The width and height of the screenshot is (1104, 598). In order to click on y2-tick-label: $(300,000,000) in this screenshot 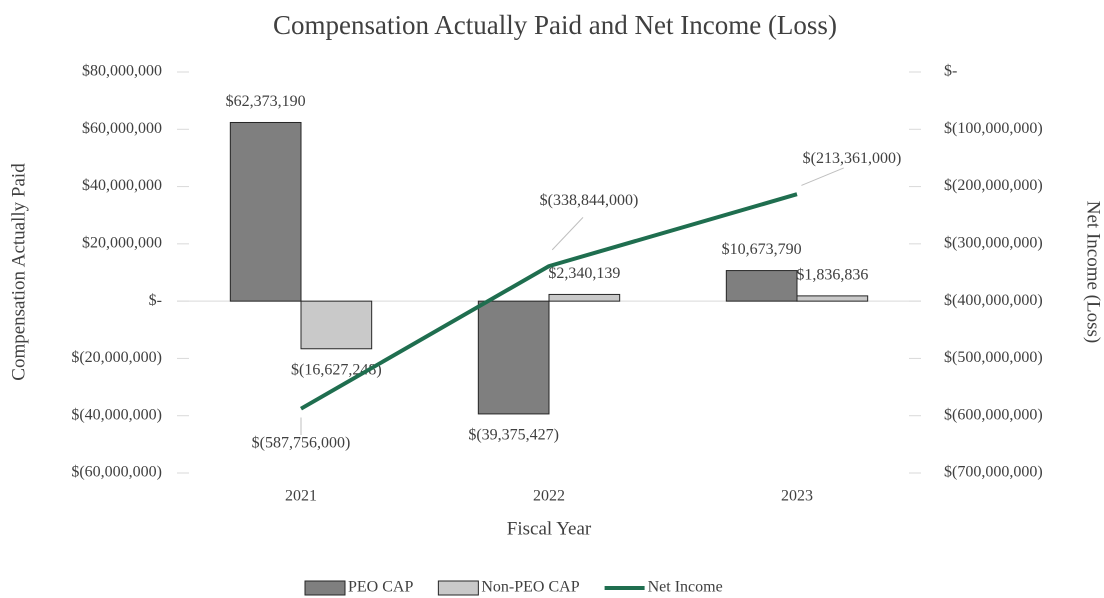, I will do `click(993, 243)`.